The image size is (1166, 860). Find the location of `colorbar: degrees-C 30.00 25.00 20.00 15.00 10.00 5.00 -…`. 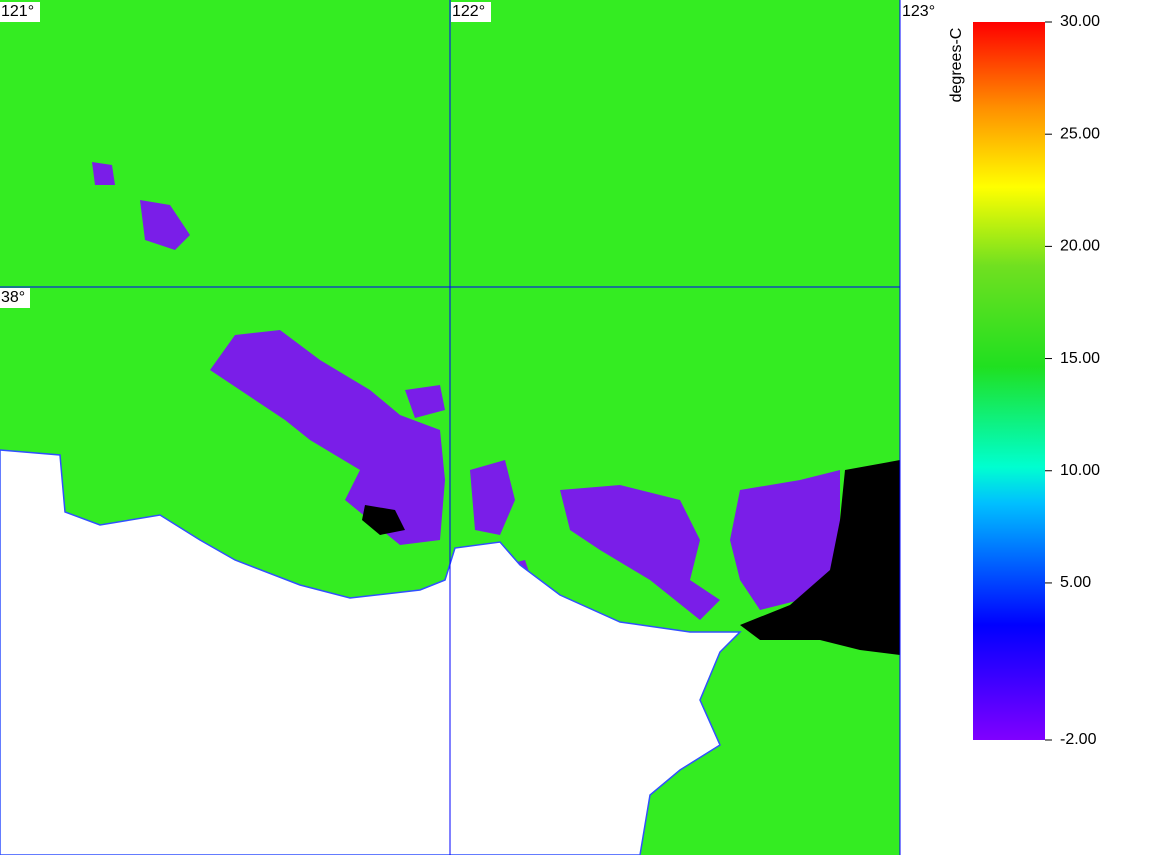

colorbar: degrees-C 30.00 25.00 20.00 15.00 10.00 5.00 -… is located at coordinates (1024, 380).